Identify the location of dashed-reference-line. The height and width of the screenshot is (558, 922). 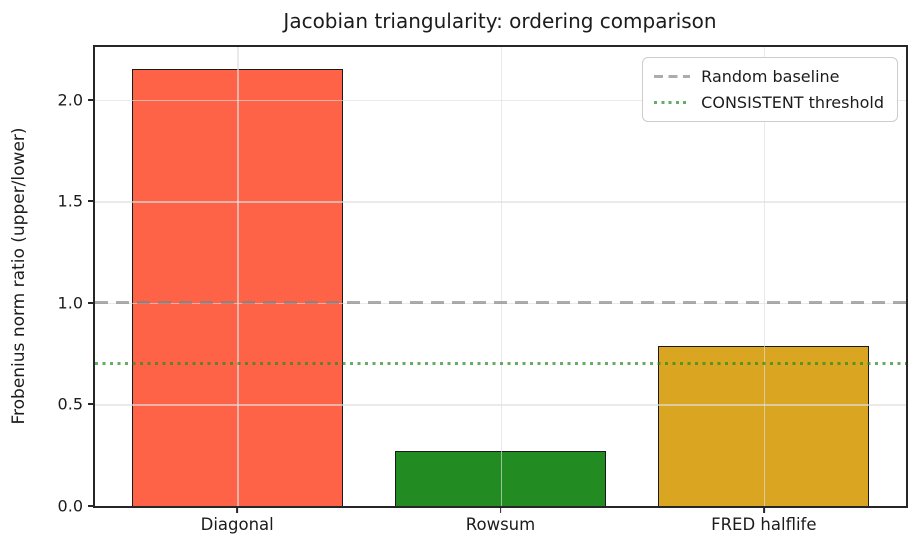
(500, 303).